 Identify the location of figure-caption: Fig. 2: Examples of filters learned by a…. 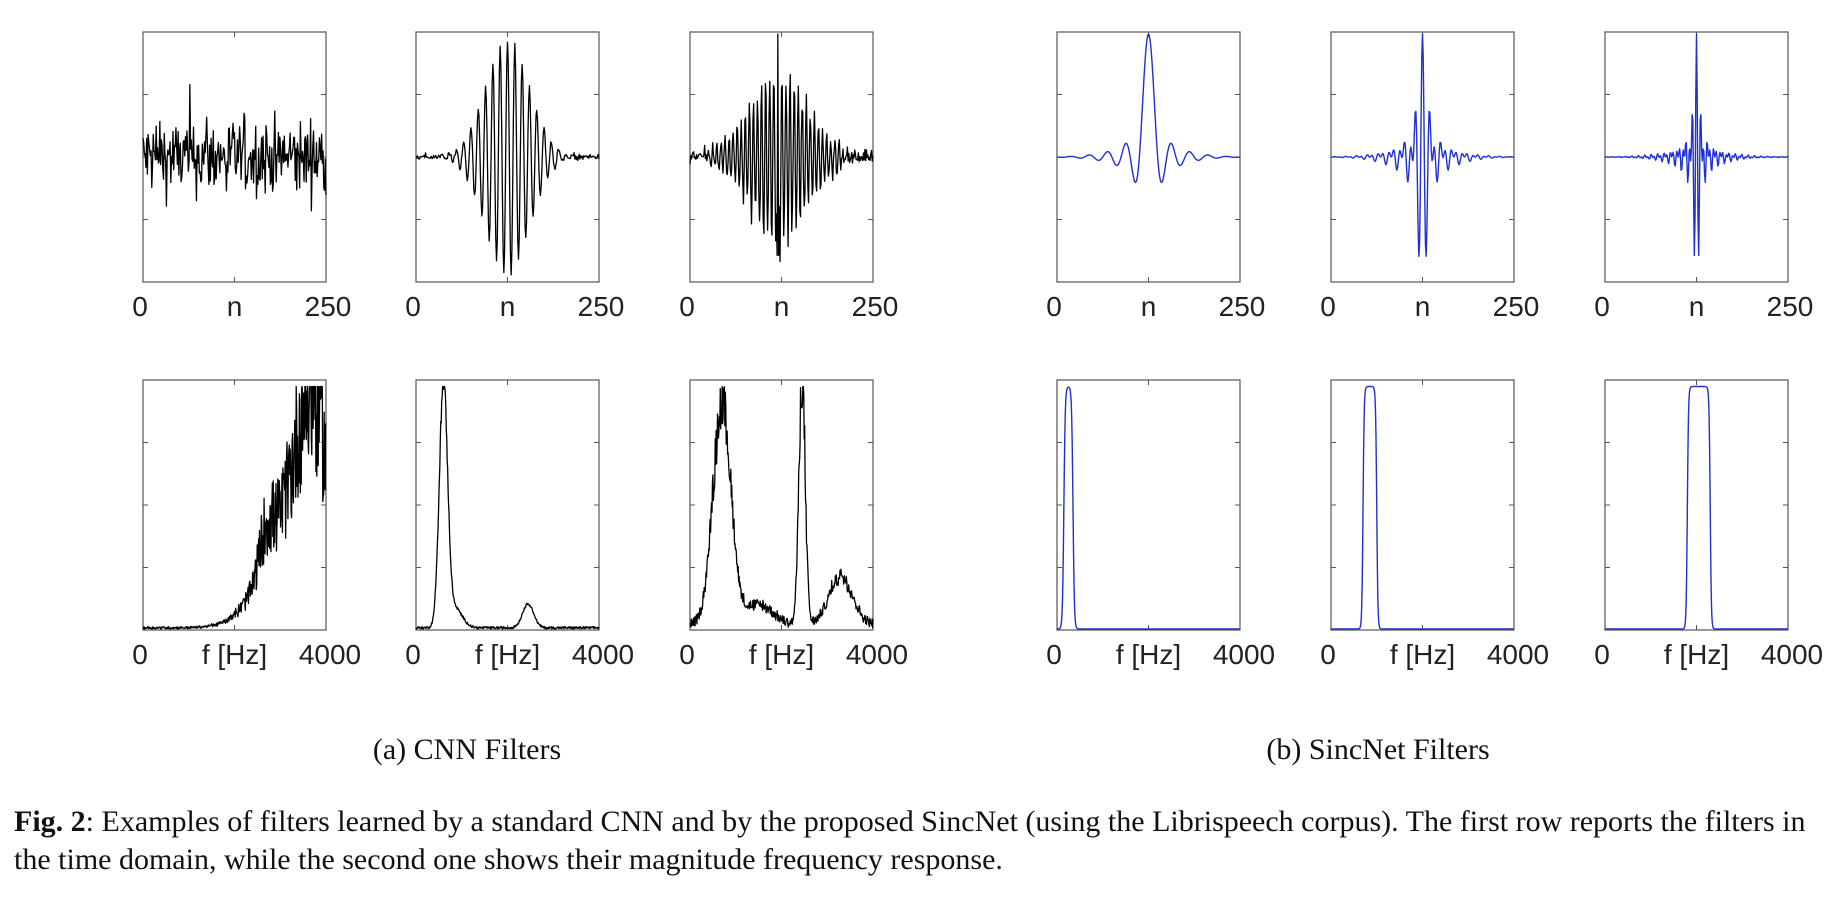
(921, 841).